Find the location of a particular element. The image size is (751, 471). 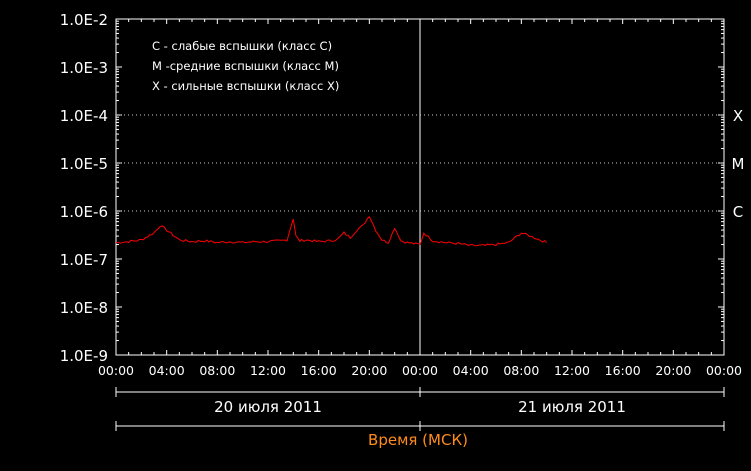

y-tick-label: 1.0E-4 is located at coordinates (84, 116).